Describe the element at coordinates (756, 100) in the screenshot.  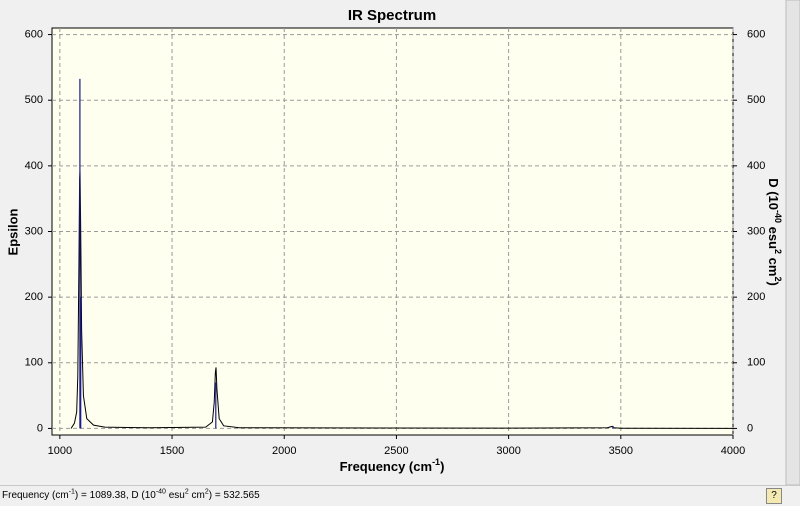
I see `y2-tick-label: 500` at that location.